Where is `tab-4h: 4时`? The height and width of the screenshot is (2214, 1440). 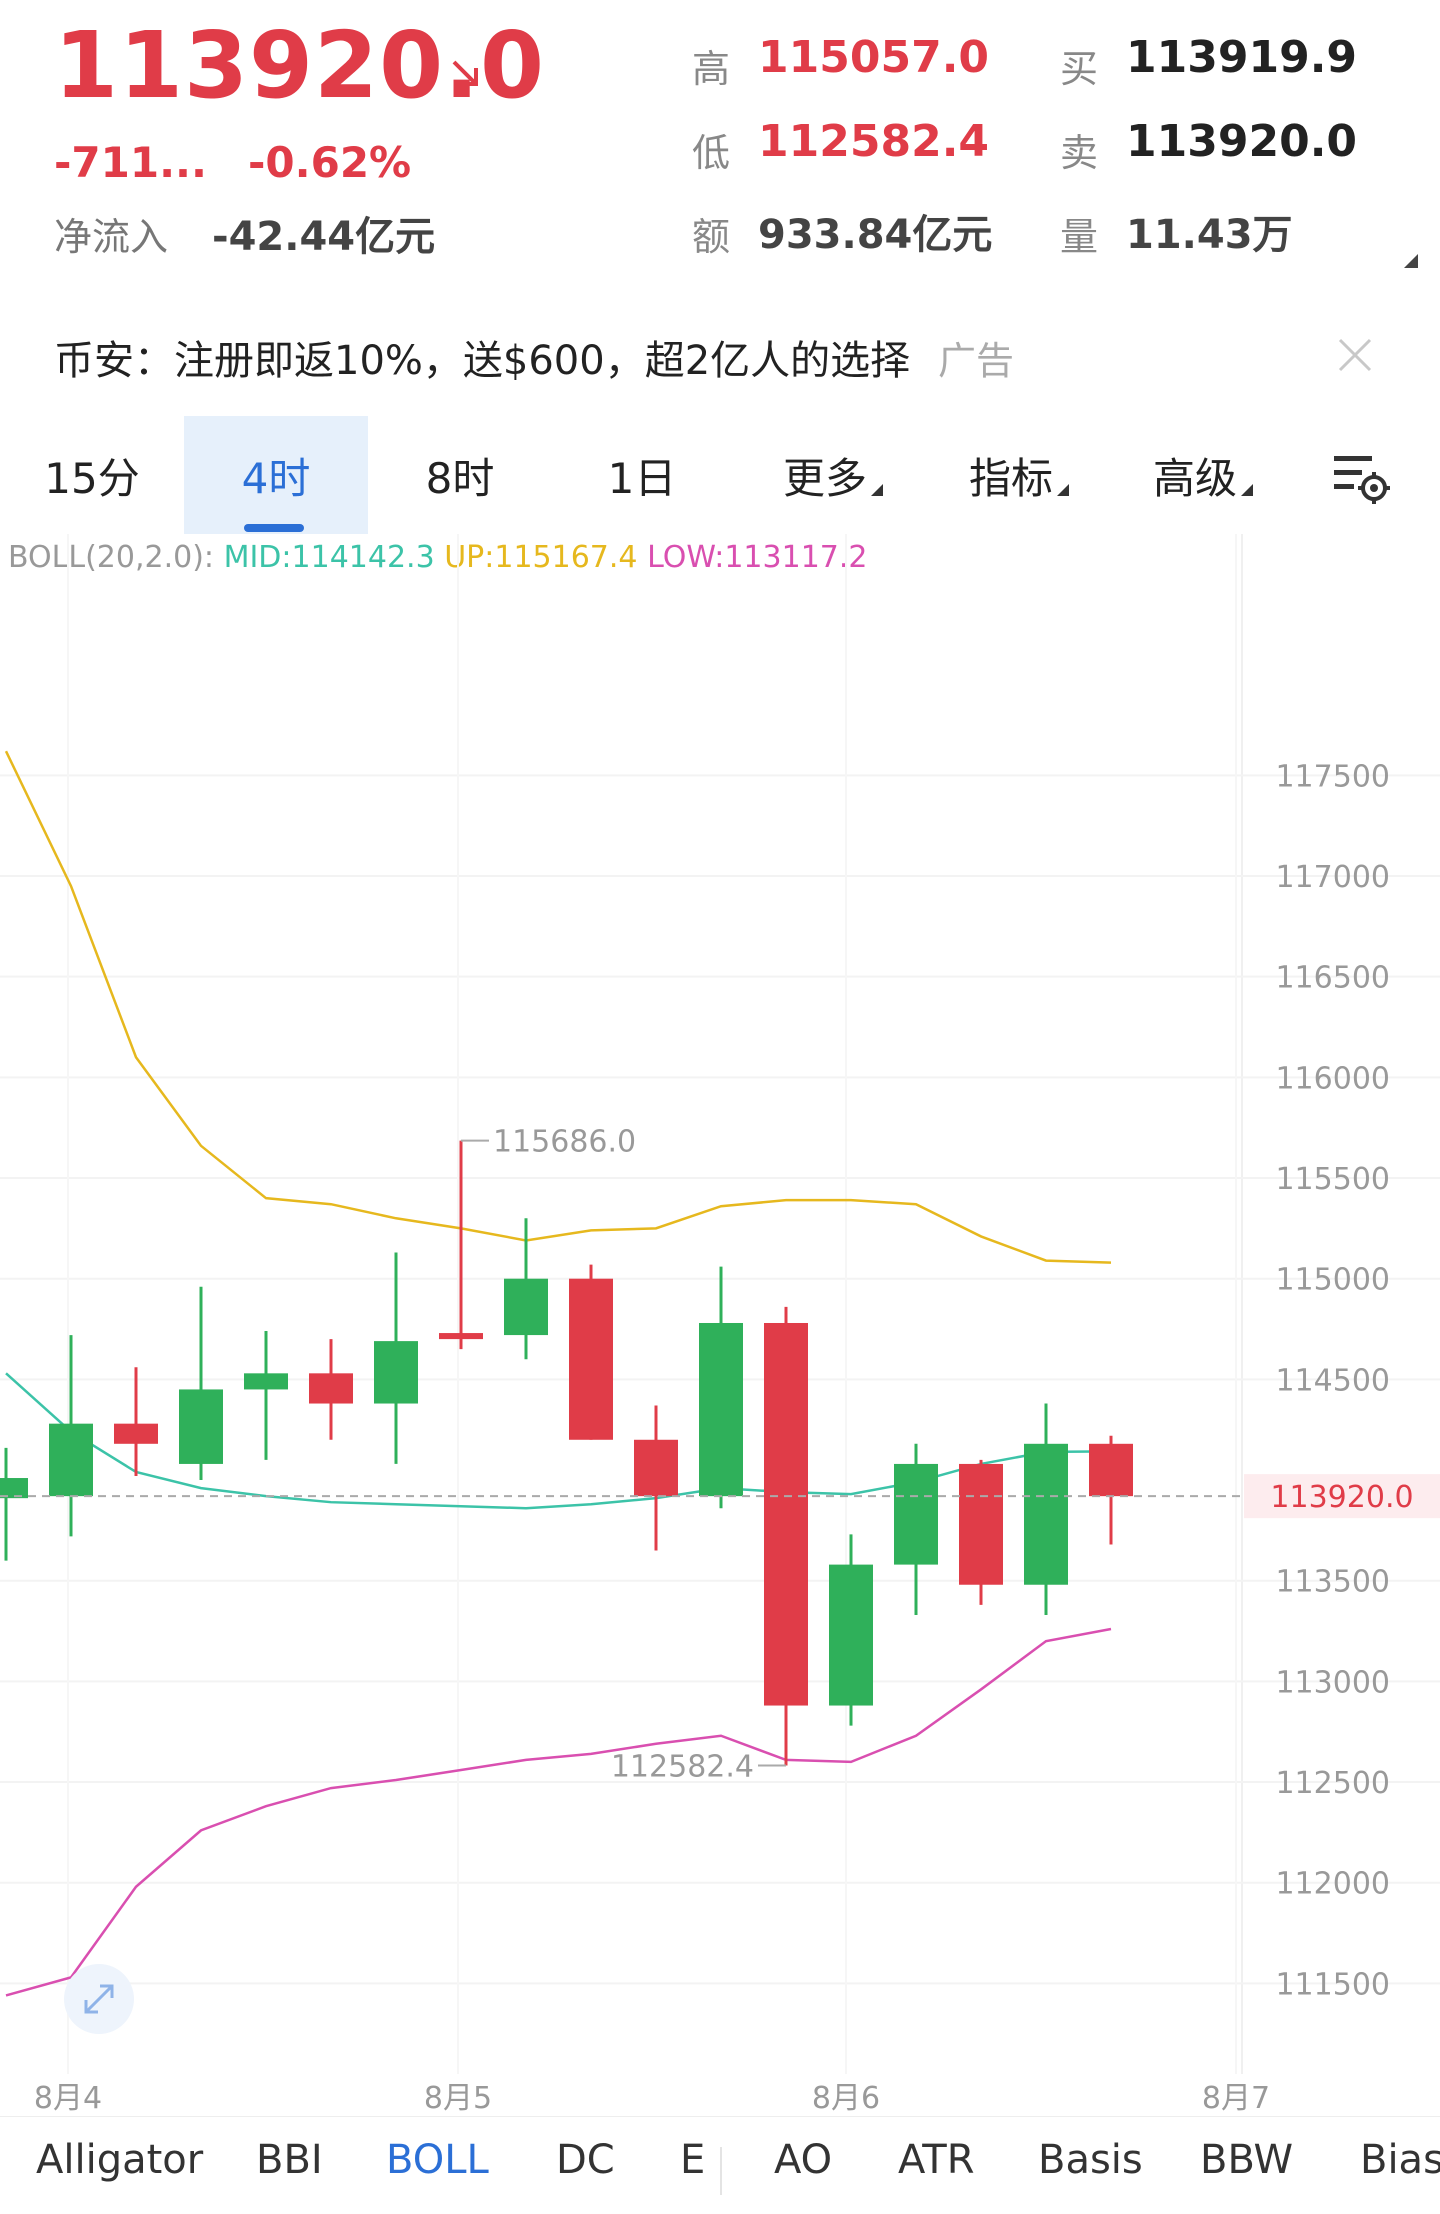
tab-4h: 4时 is located at coordinates (276, 475).